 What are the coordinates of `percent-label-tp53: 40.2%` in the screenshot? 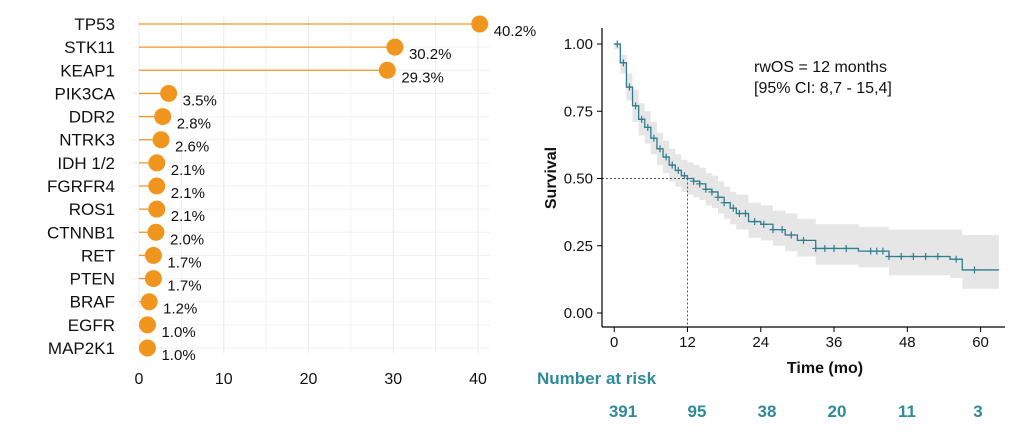 It's located at (515, 31).